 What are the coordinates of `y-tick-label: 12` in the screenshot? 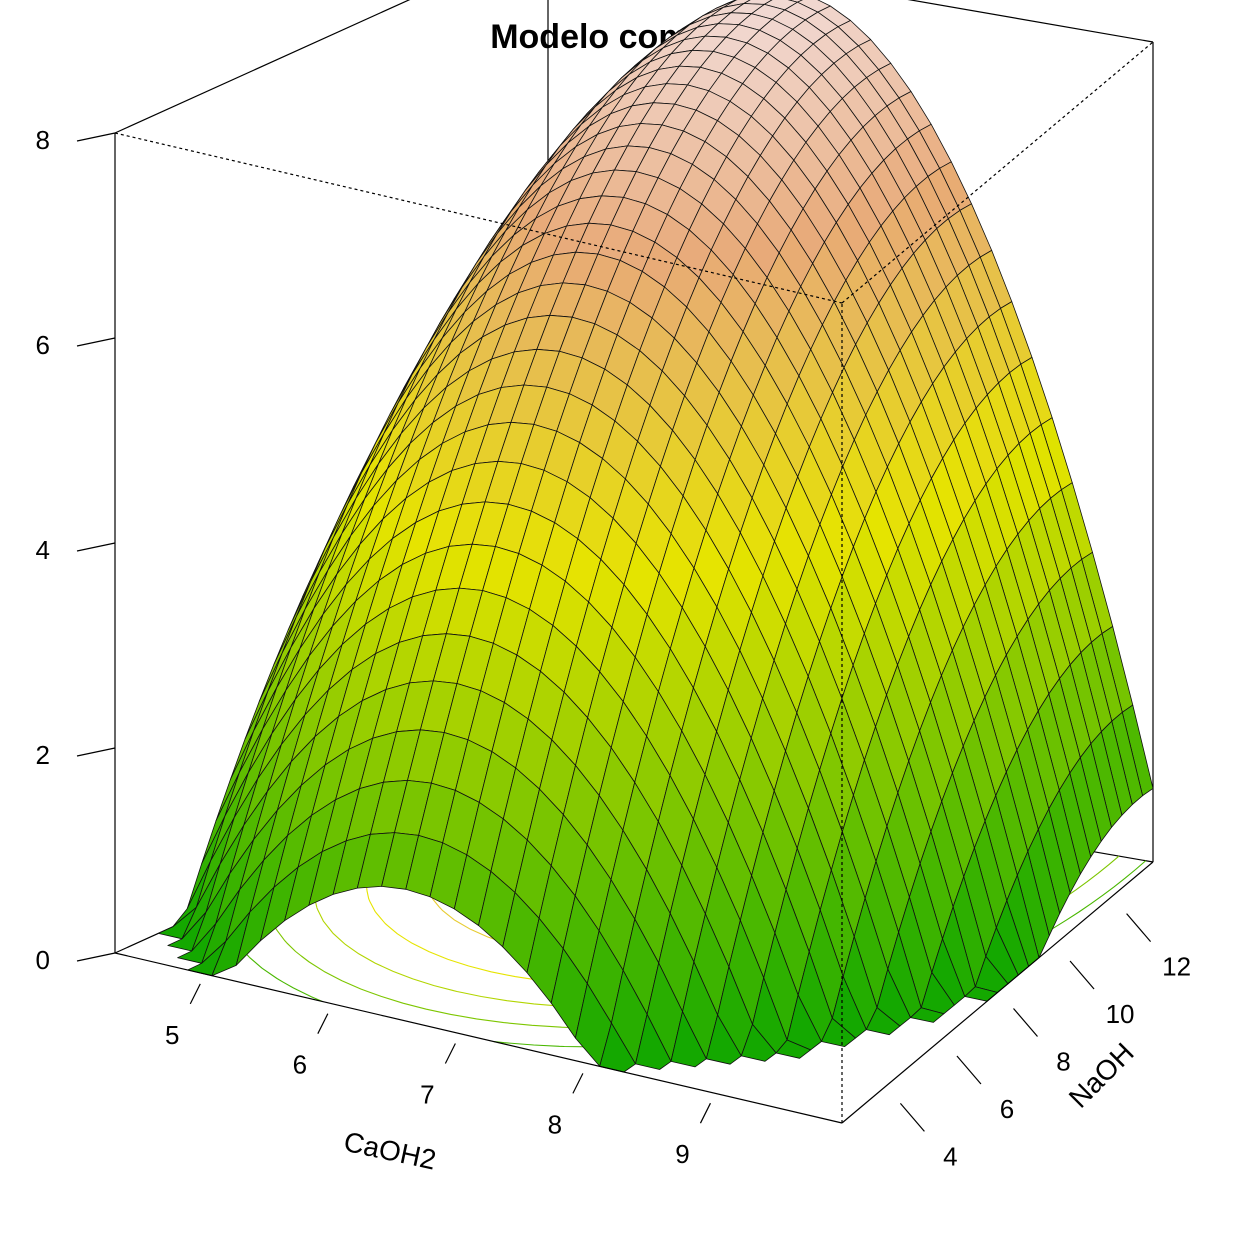 It's located at (1176, 967).